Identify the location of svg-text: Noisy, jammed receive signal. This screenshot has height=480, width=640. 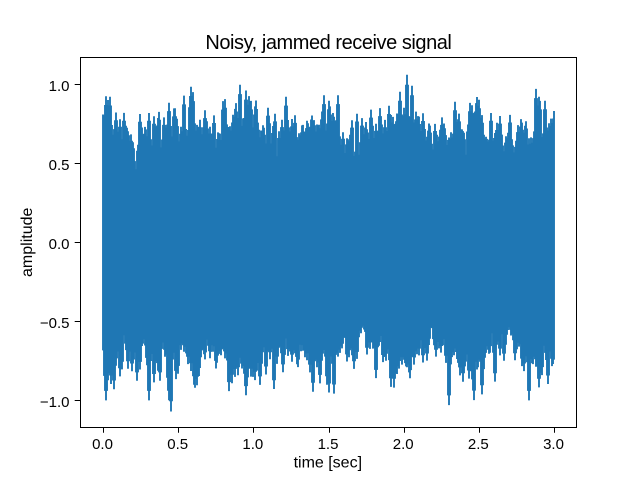
(328, 43).